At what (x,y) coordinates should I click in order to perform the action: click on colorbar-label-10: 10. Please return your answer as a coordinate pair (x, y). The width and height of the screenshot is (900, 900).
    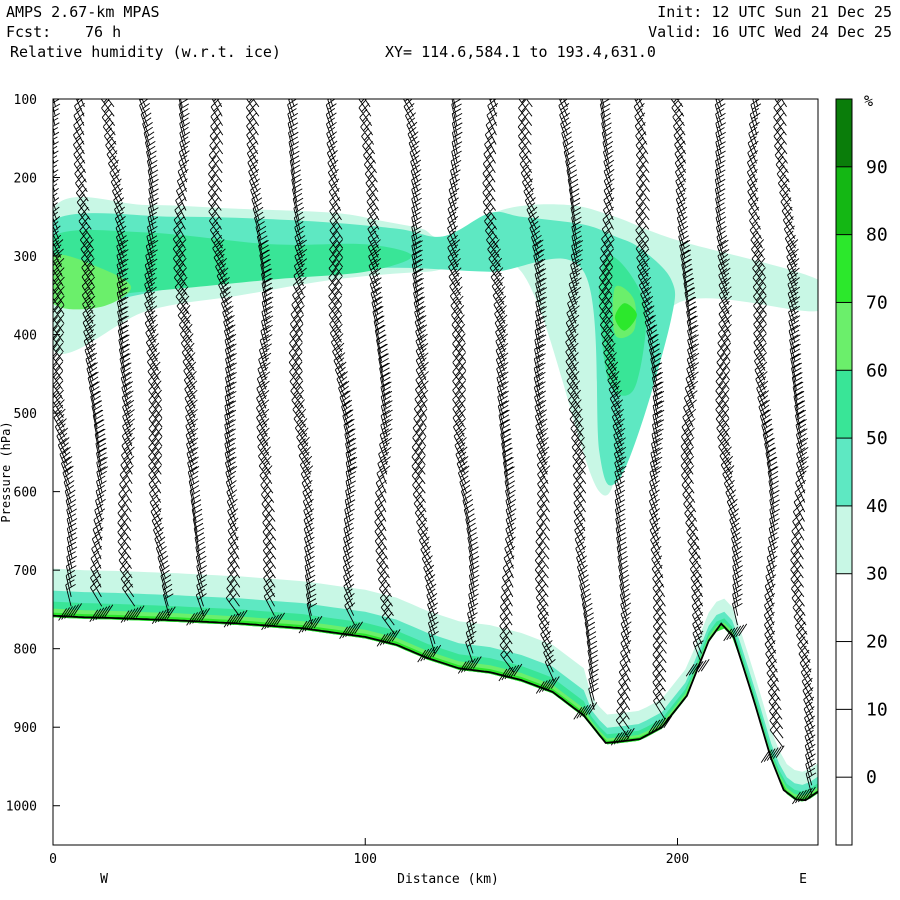
    Looking at the image, I should click on (877, 709).